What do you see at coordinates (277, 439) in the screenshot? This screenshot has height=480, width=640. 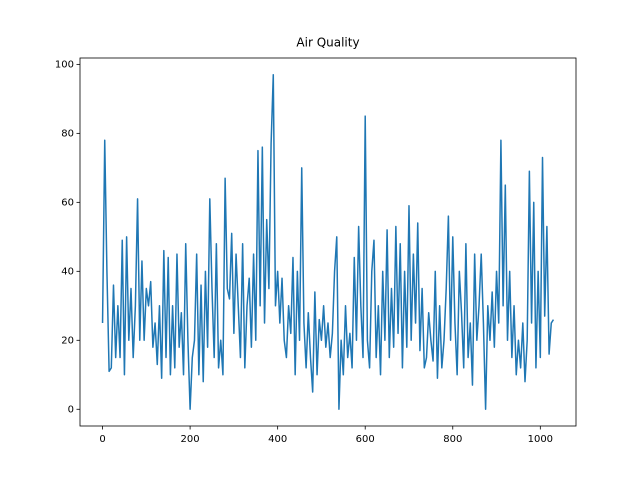 I see `x-tick-label: 400` at bounding box center [277, 439].